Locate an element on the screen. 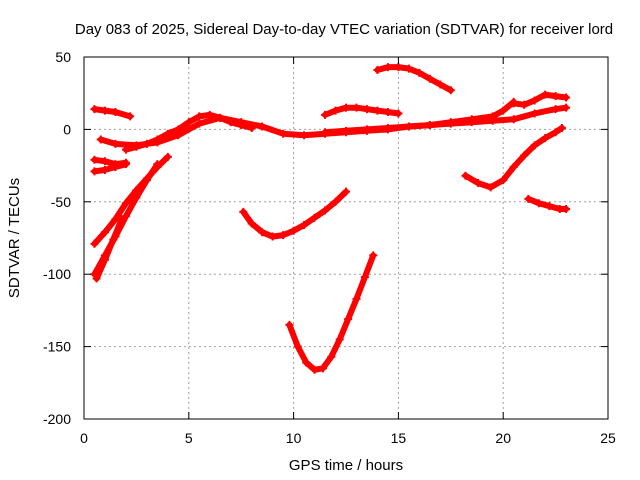 This screenshot has width=640, height=480. y-tick-label: 50 is located at coordinates (63, 57).